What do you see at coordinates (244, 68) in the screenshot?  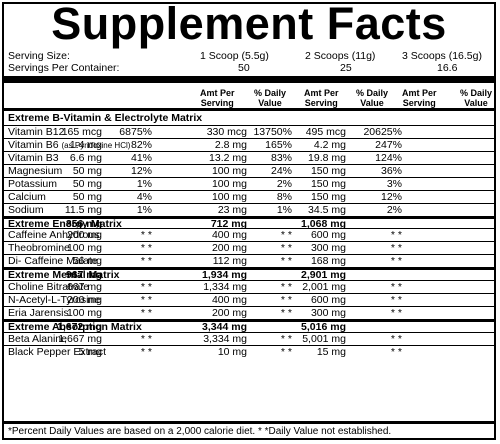 I see `servings-1: 50` at bounding box center [244, 68].